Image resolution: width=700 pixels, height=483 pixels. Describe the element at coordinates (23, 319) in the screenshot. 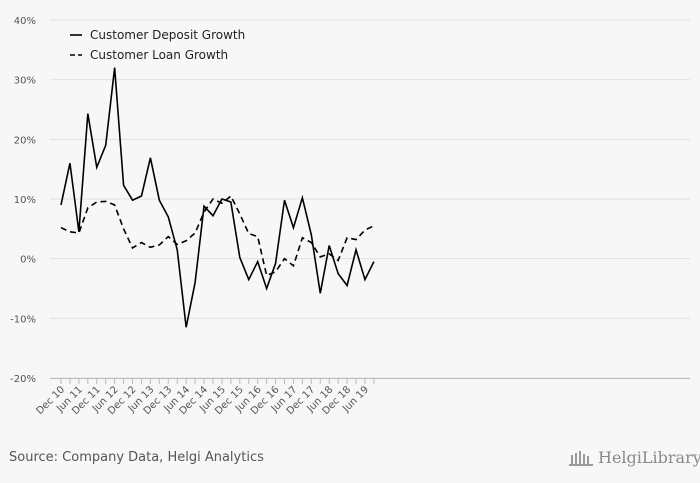

I see `y-tick-label: -10%` at that location.